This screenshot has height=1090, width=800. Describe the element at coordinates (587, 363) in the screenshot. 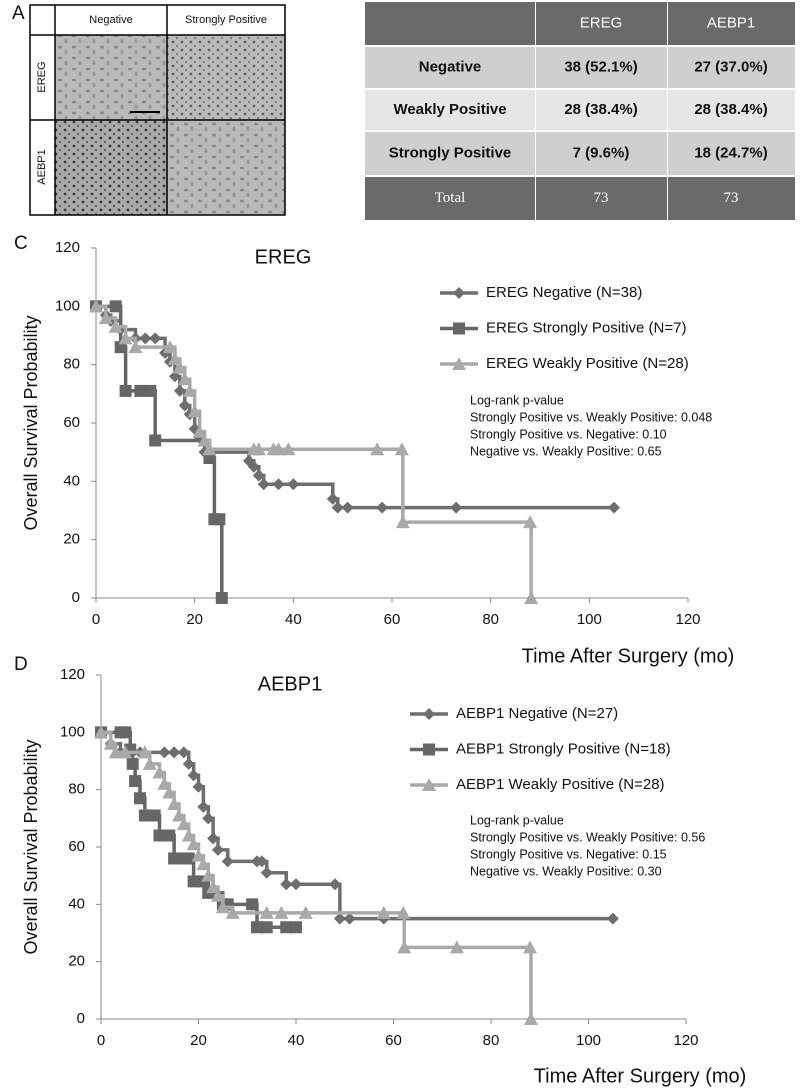

I see `legend-label: EREG Weakly Positive (N=28)` at that location.